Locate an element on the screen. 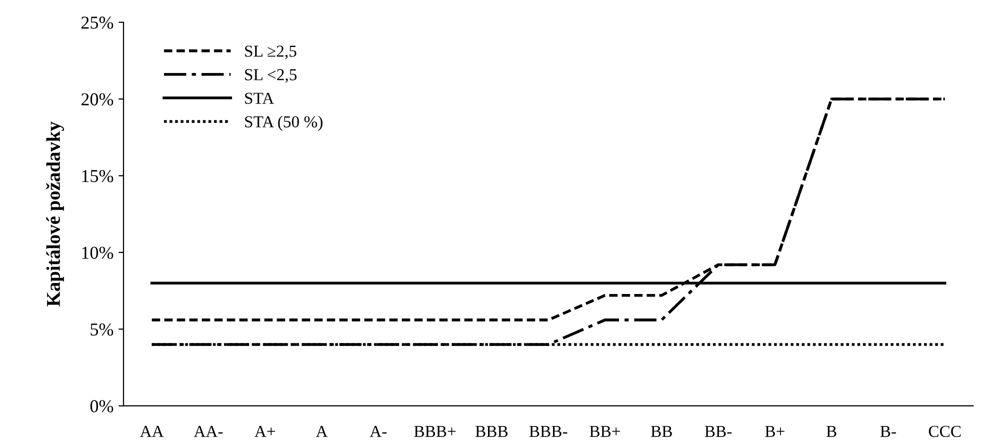 The image size is (988, 446). x-tick-label: B- is located at coordinates (888, 431).